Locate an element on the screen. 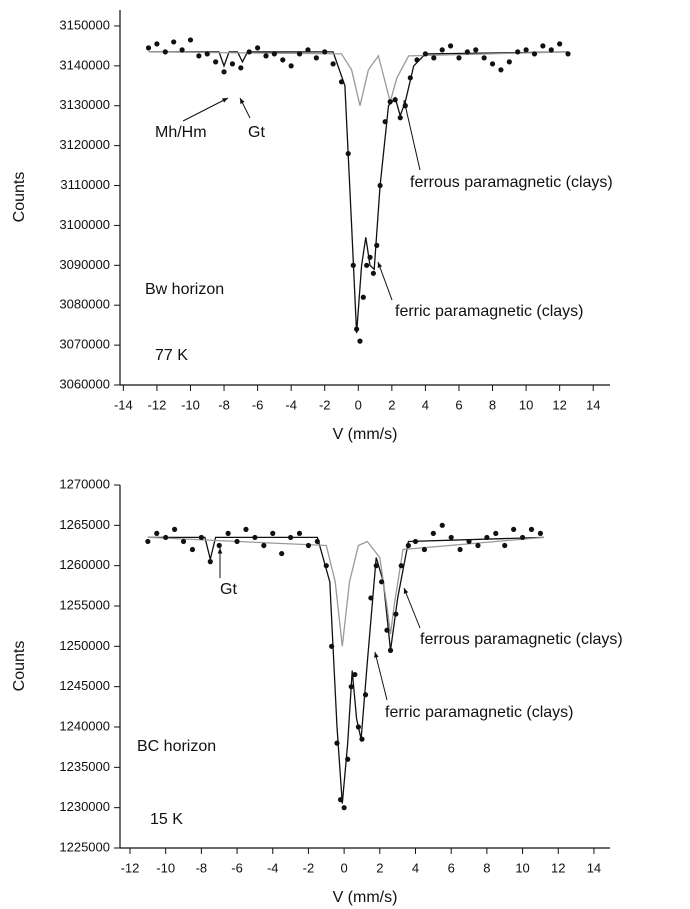  fit-line is located at coordinates (346, 591).